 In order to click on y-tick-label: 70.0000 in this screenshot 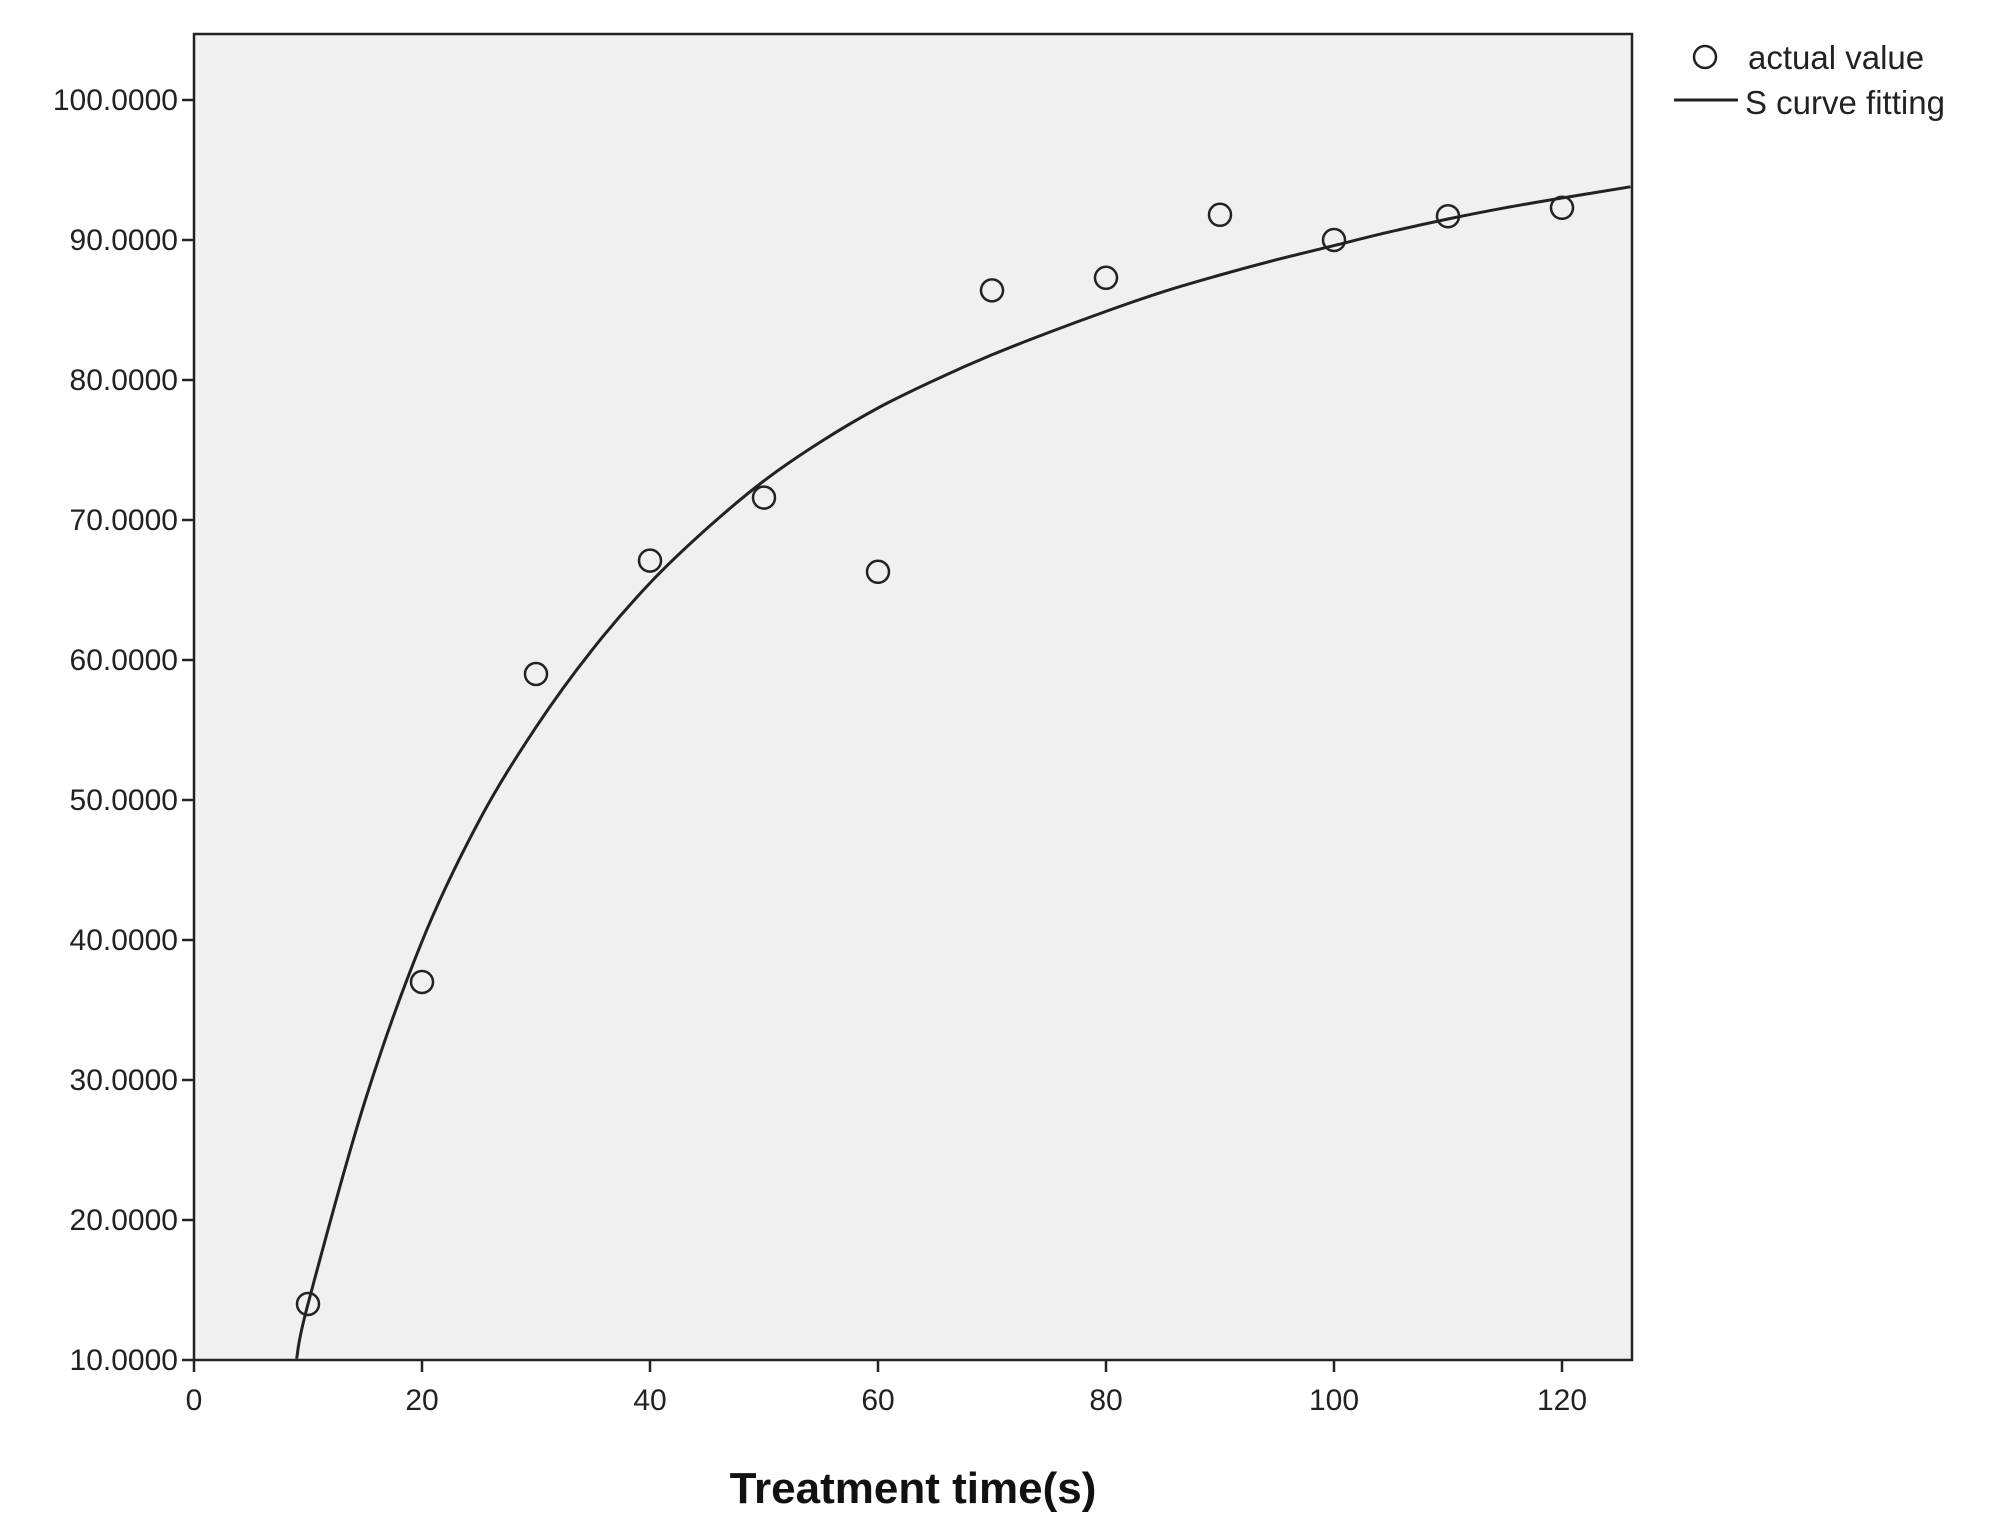, I will do `click(124, 520)`.